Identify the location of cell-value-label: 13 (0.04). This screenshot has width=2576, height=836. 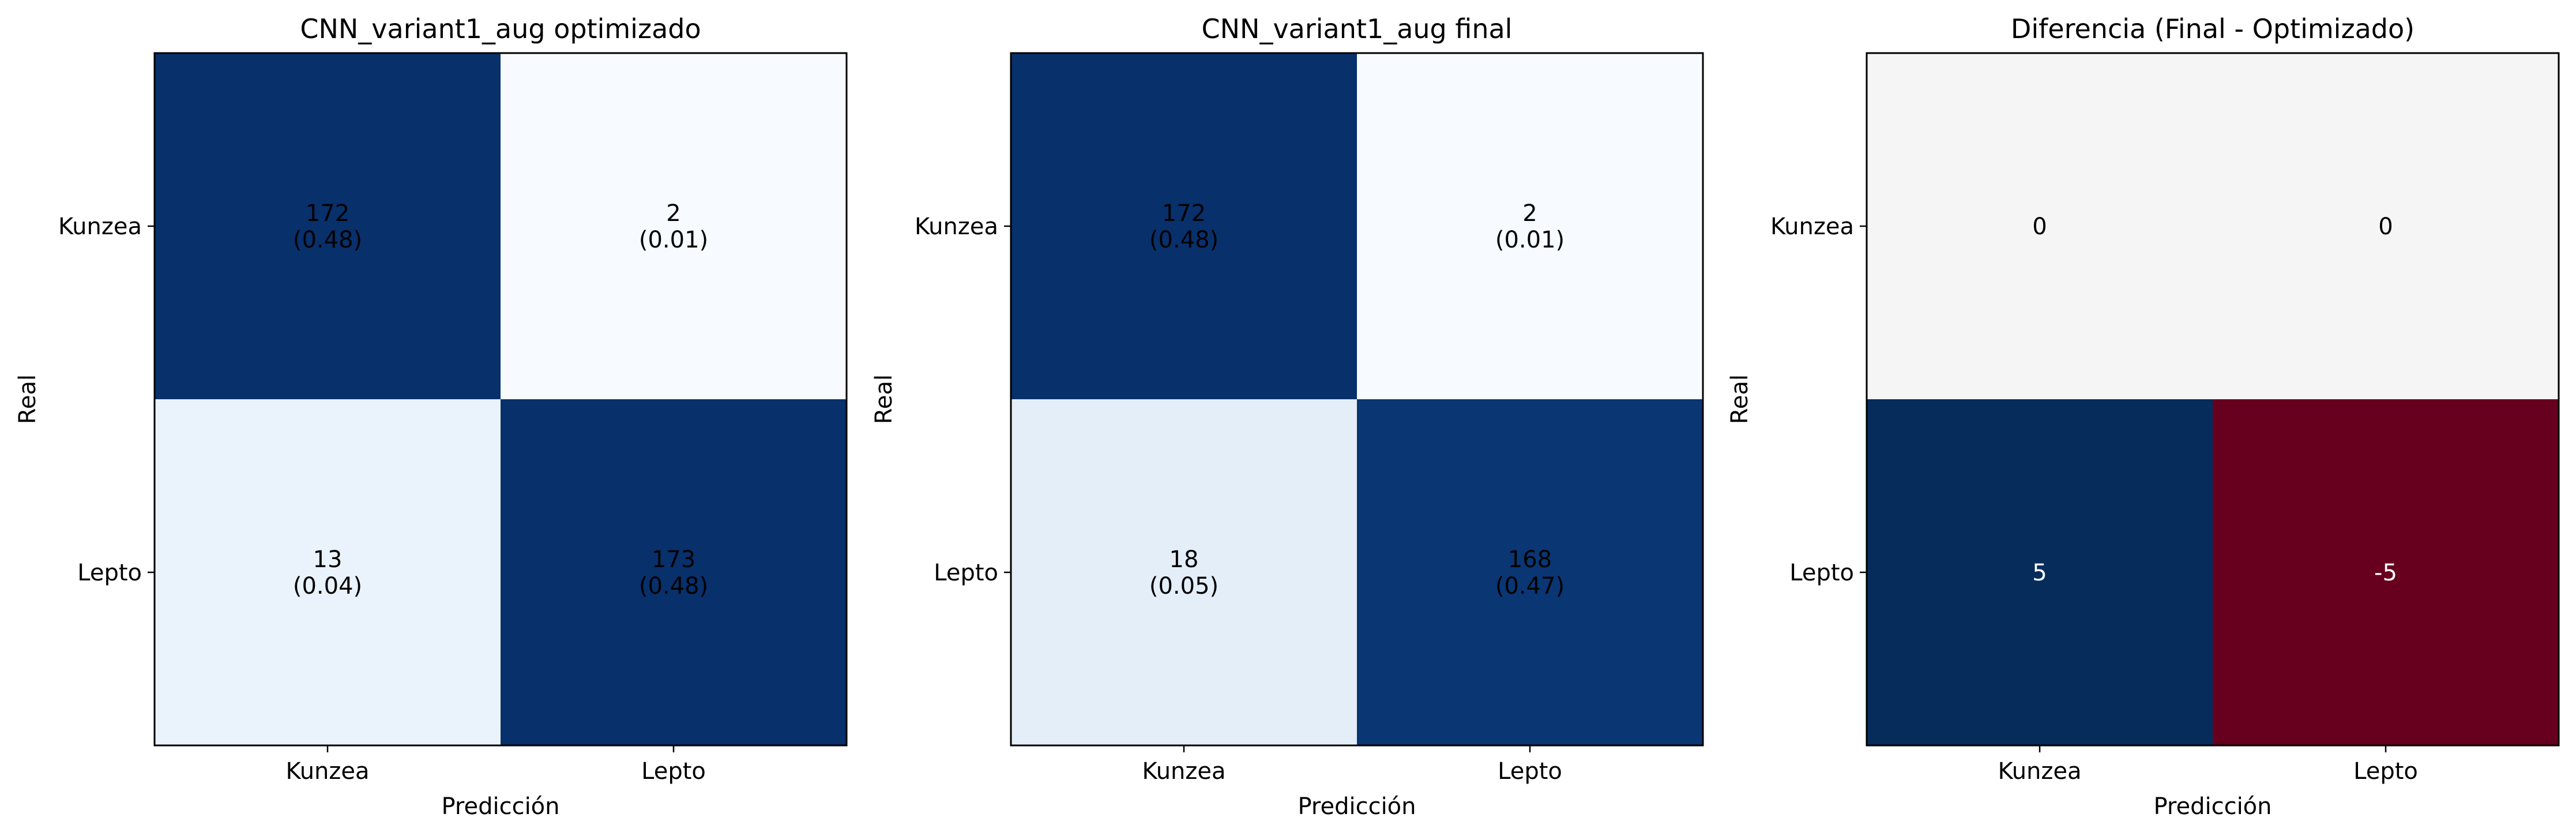
(327, 572).